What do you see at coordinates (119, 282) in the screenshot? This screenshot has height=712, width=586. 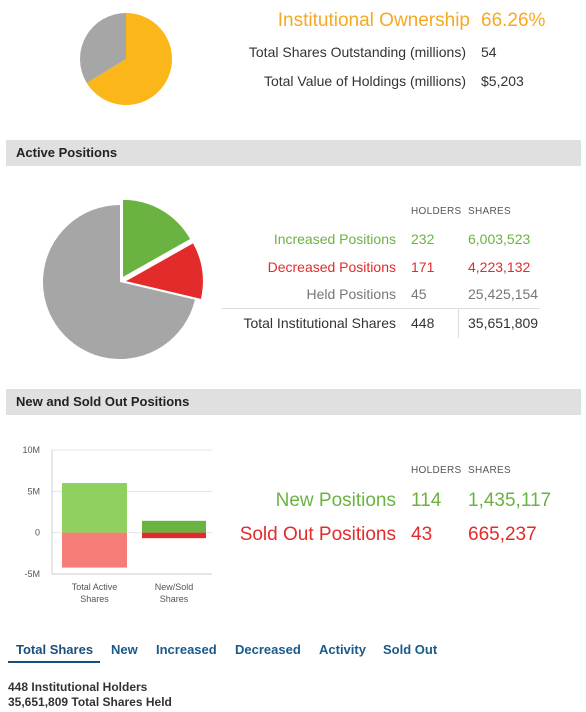 I see `pie-slice-held-positions` at bounding box center [119, 282].